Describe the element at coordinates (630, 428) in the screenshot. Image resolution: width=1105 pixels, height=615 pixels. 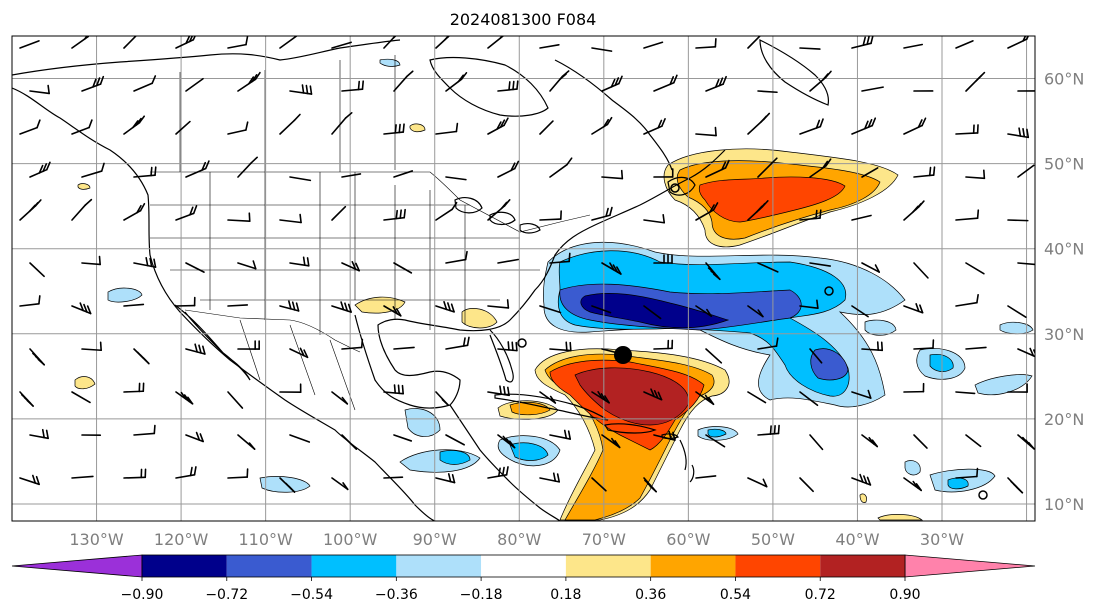
I see `hispaniola` at that location.